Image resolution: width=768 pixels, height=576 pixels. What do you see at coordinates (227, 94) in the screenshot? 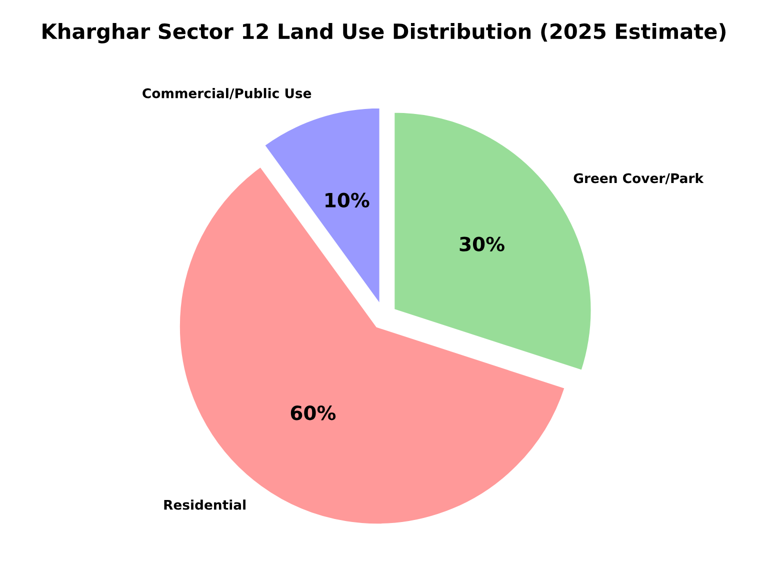
I see `slice-label: Commercial/Public Use` at bounding box center [227, 94].